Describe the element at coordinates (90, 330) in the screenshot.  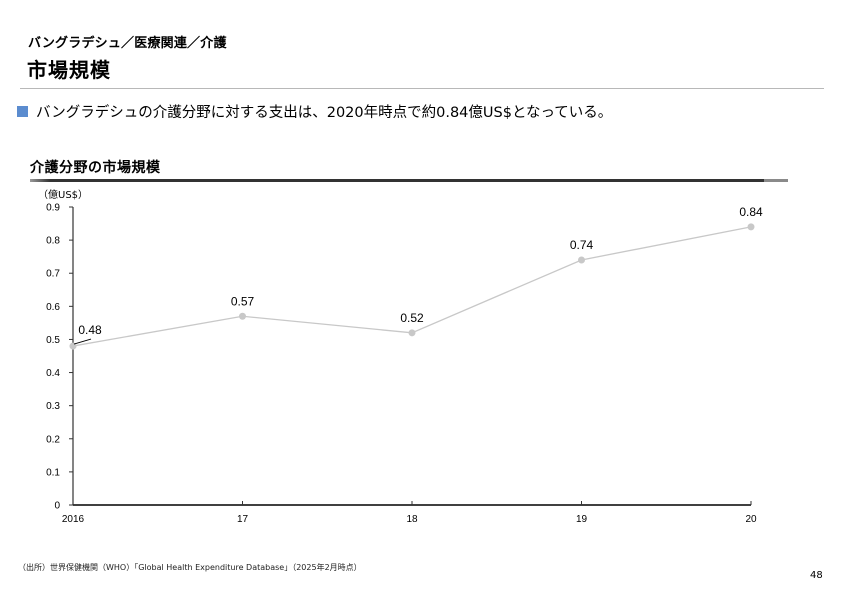
I see `data-label: 0.48` at that location.